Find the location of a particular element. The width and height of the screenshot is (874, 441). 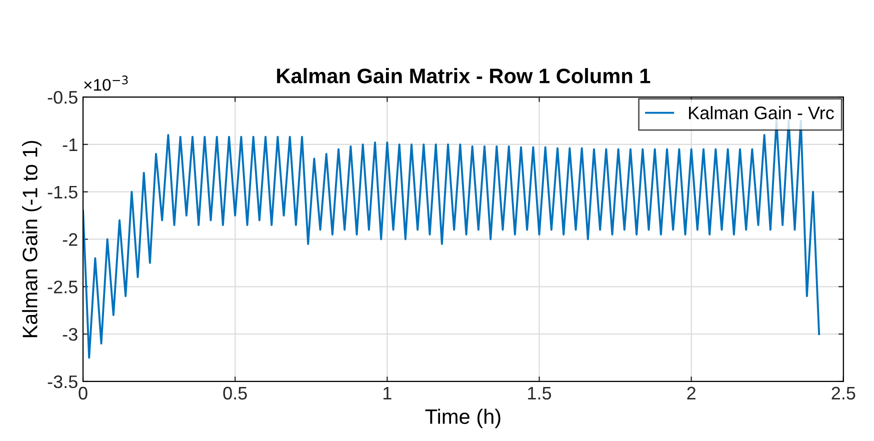

y-tick-label: -0.5 is located at coordinates (63, 97).